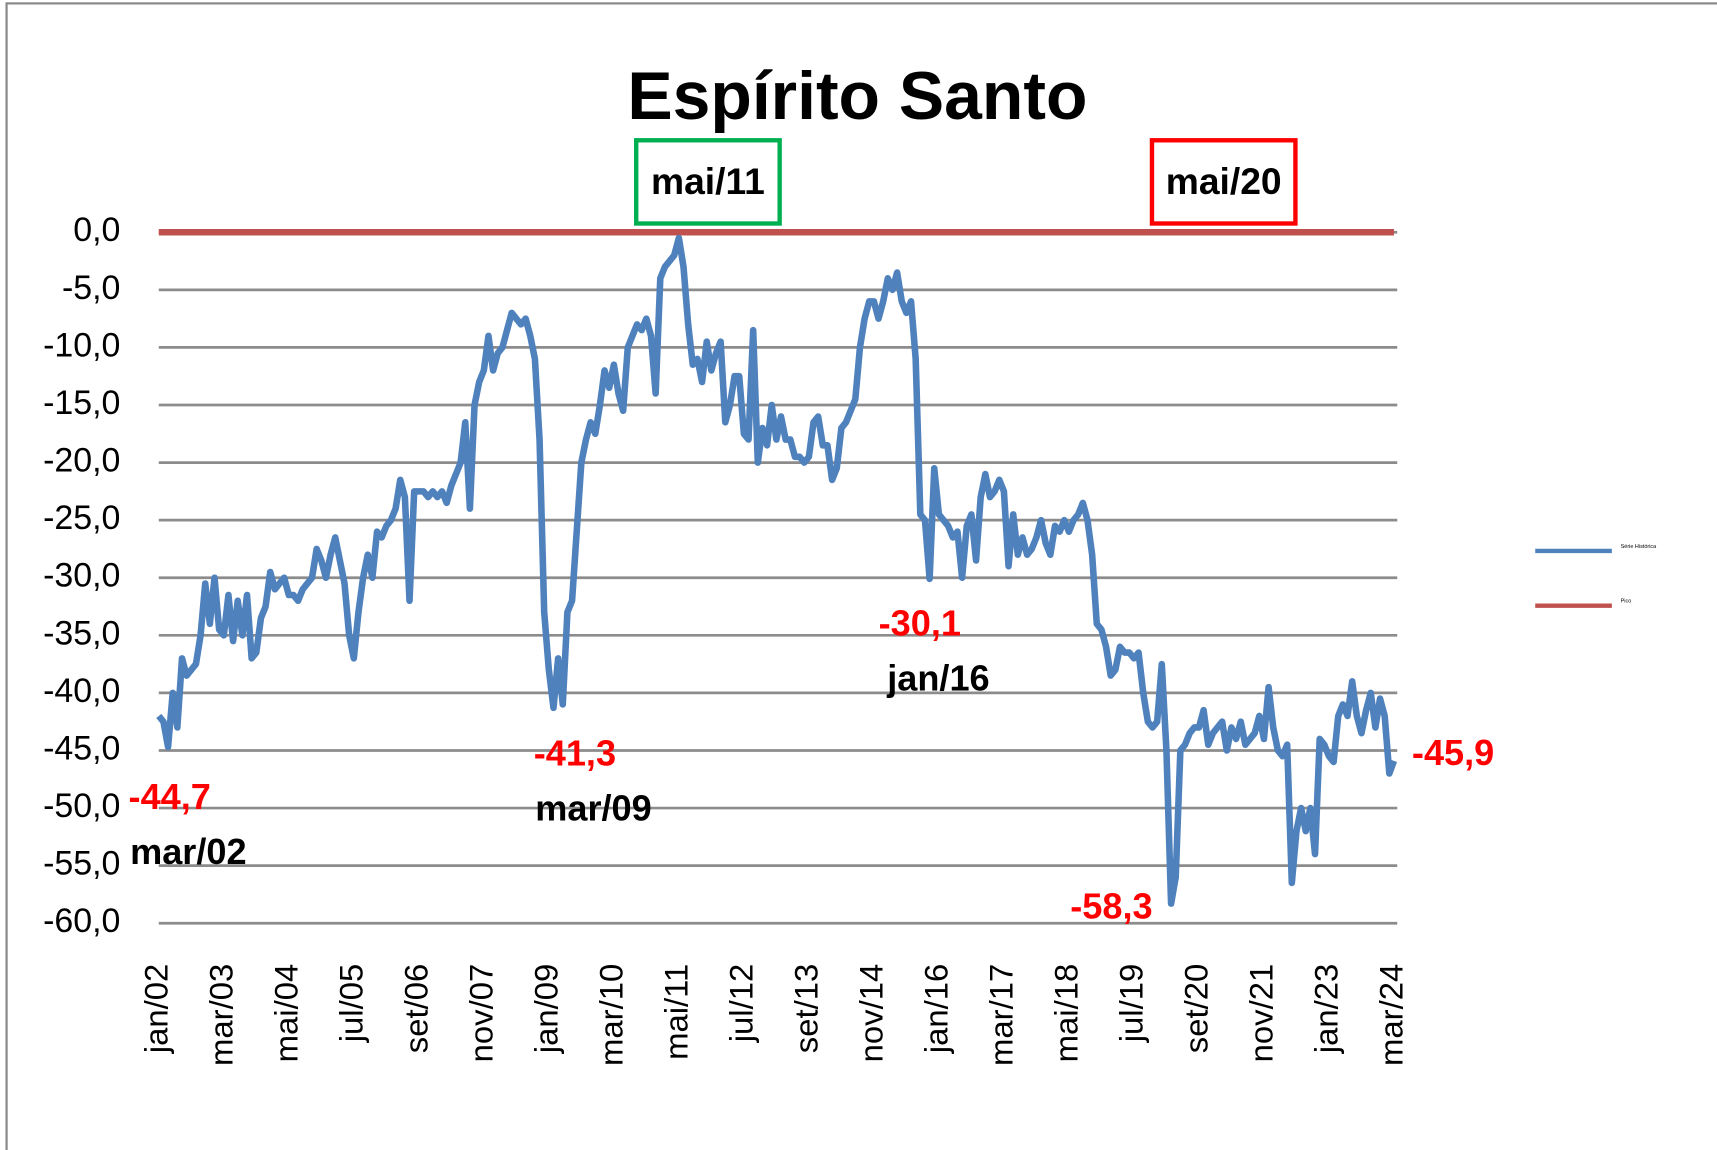 The width and height of the screenshot is (1717, 1150). Describe the element at coordinates (1131, 1004) in the screenshot. I see `x-tick-label: jul/19` at that location.